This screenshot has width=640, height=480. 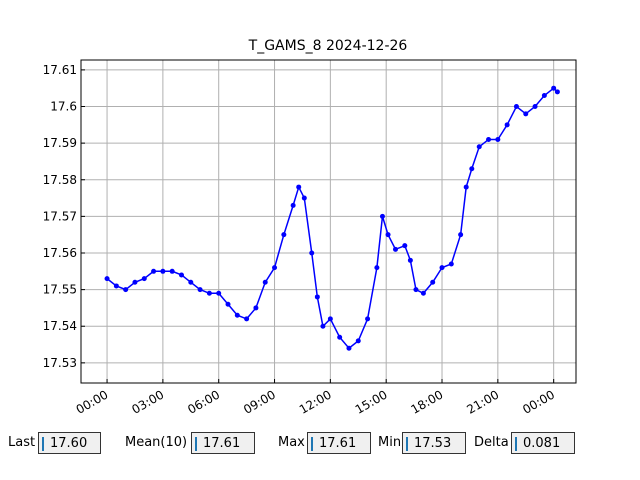 I want to click on y-tick-label: 17.57, so click(x=60, y=216).